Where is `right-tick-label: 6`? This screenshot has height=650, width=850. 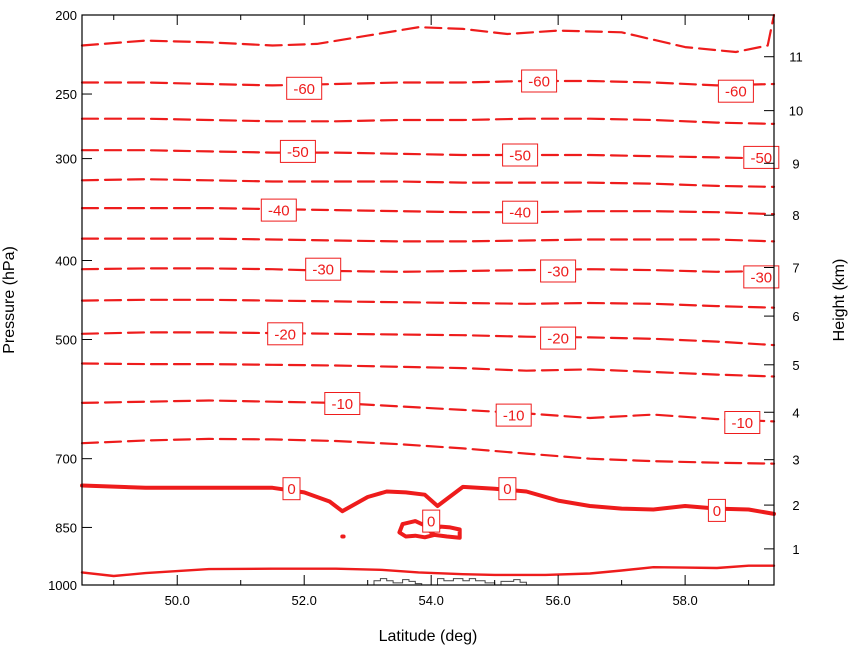 right-tick-label: 6 is located at coordinates (795, 316).